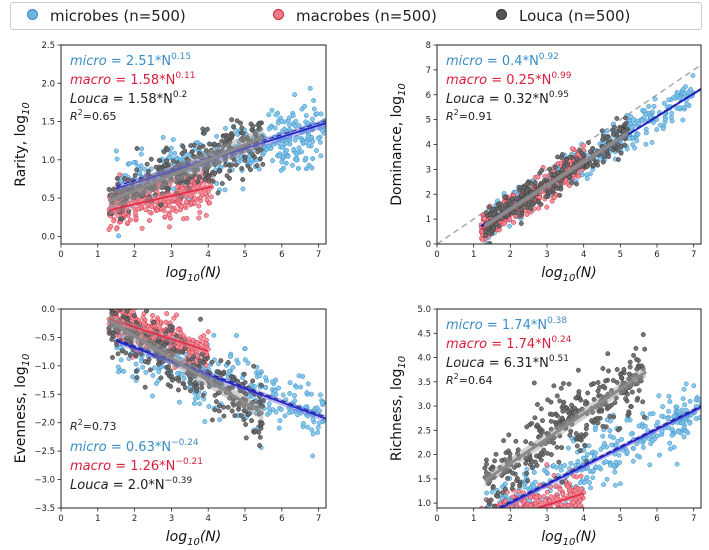  Describe the element at coordinates (424, 383) in the screenshot. I see `y-tick-label: 3.5` at that location.